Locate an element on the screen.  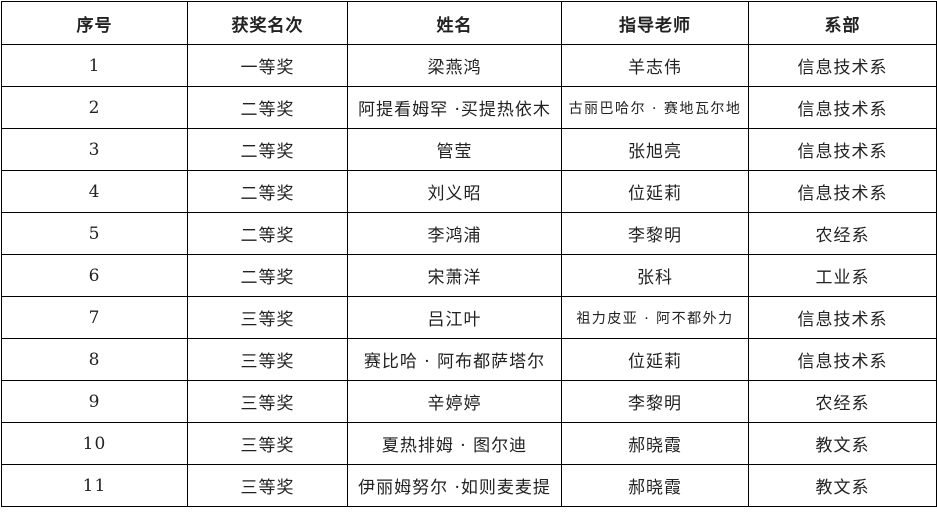
header-dept: 系部 is located at coordinates (842, 23).